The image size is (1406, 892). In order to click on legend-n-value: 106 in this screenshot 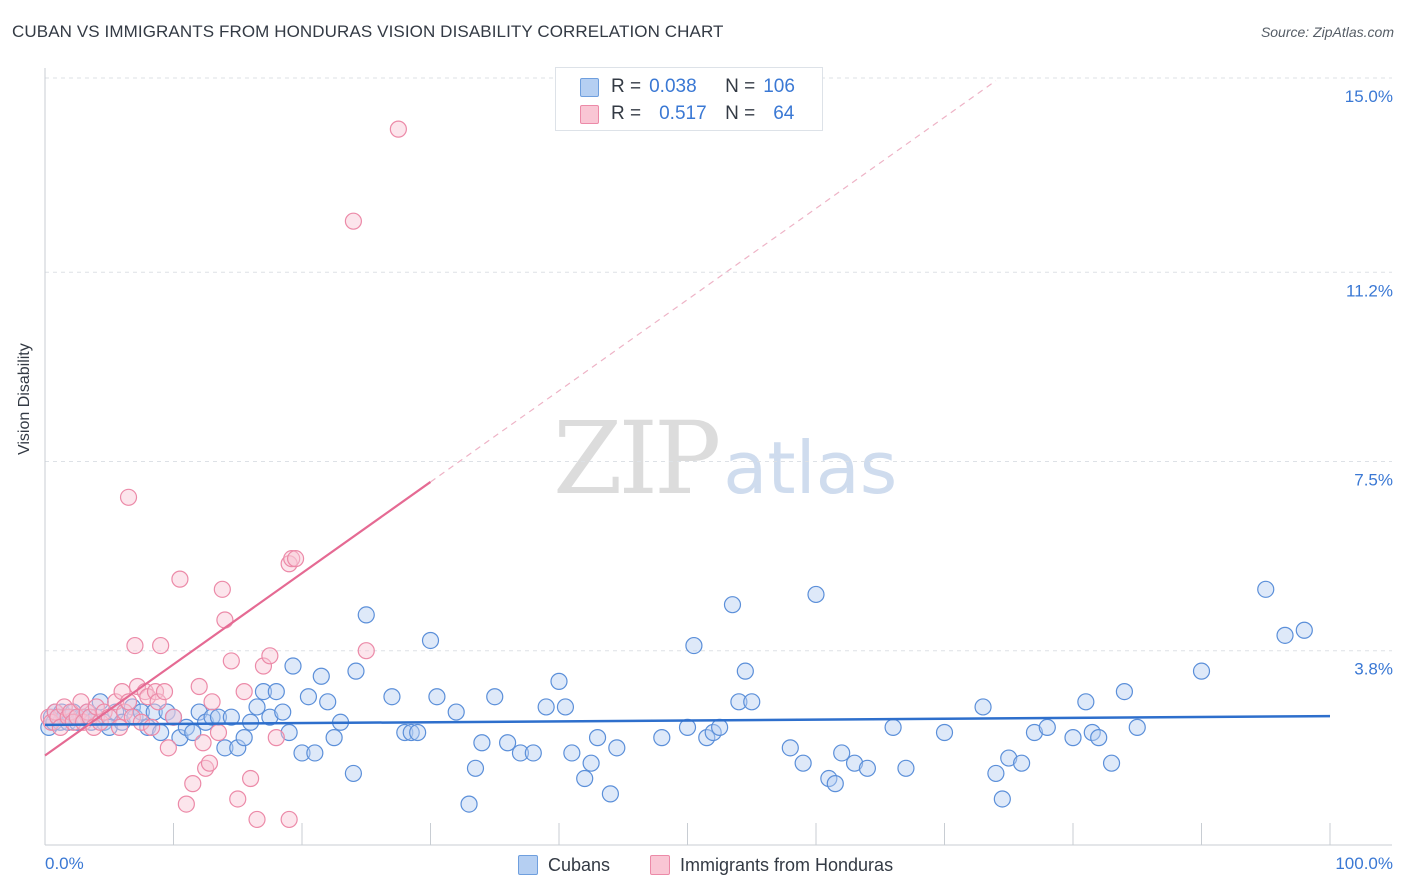, I will do `click(779, 86)`.